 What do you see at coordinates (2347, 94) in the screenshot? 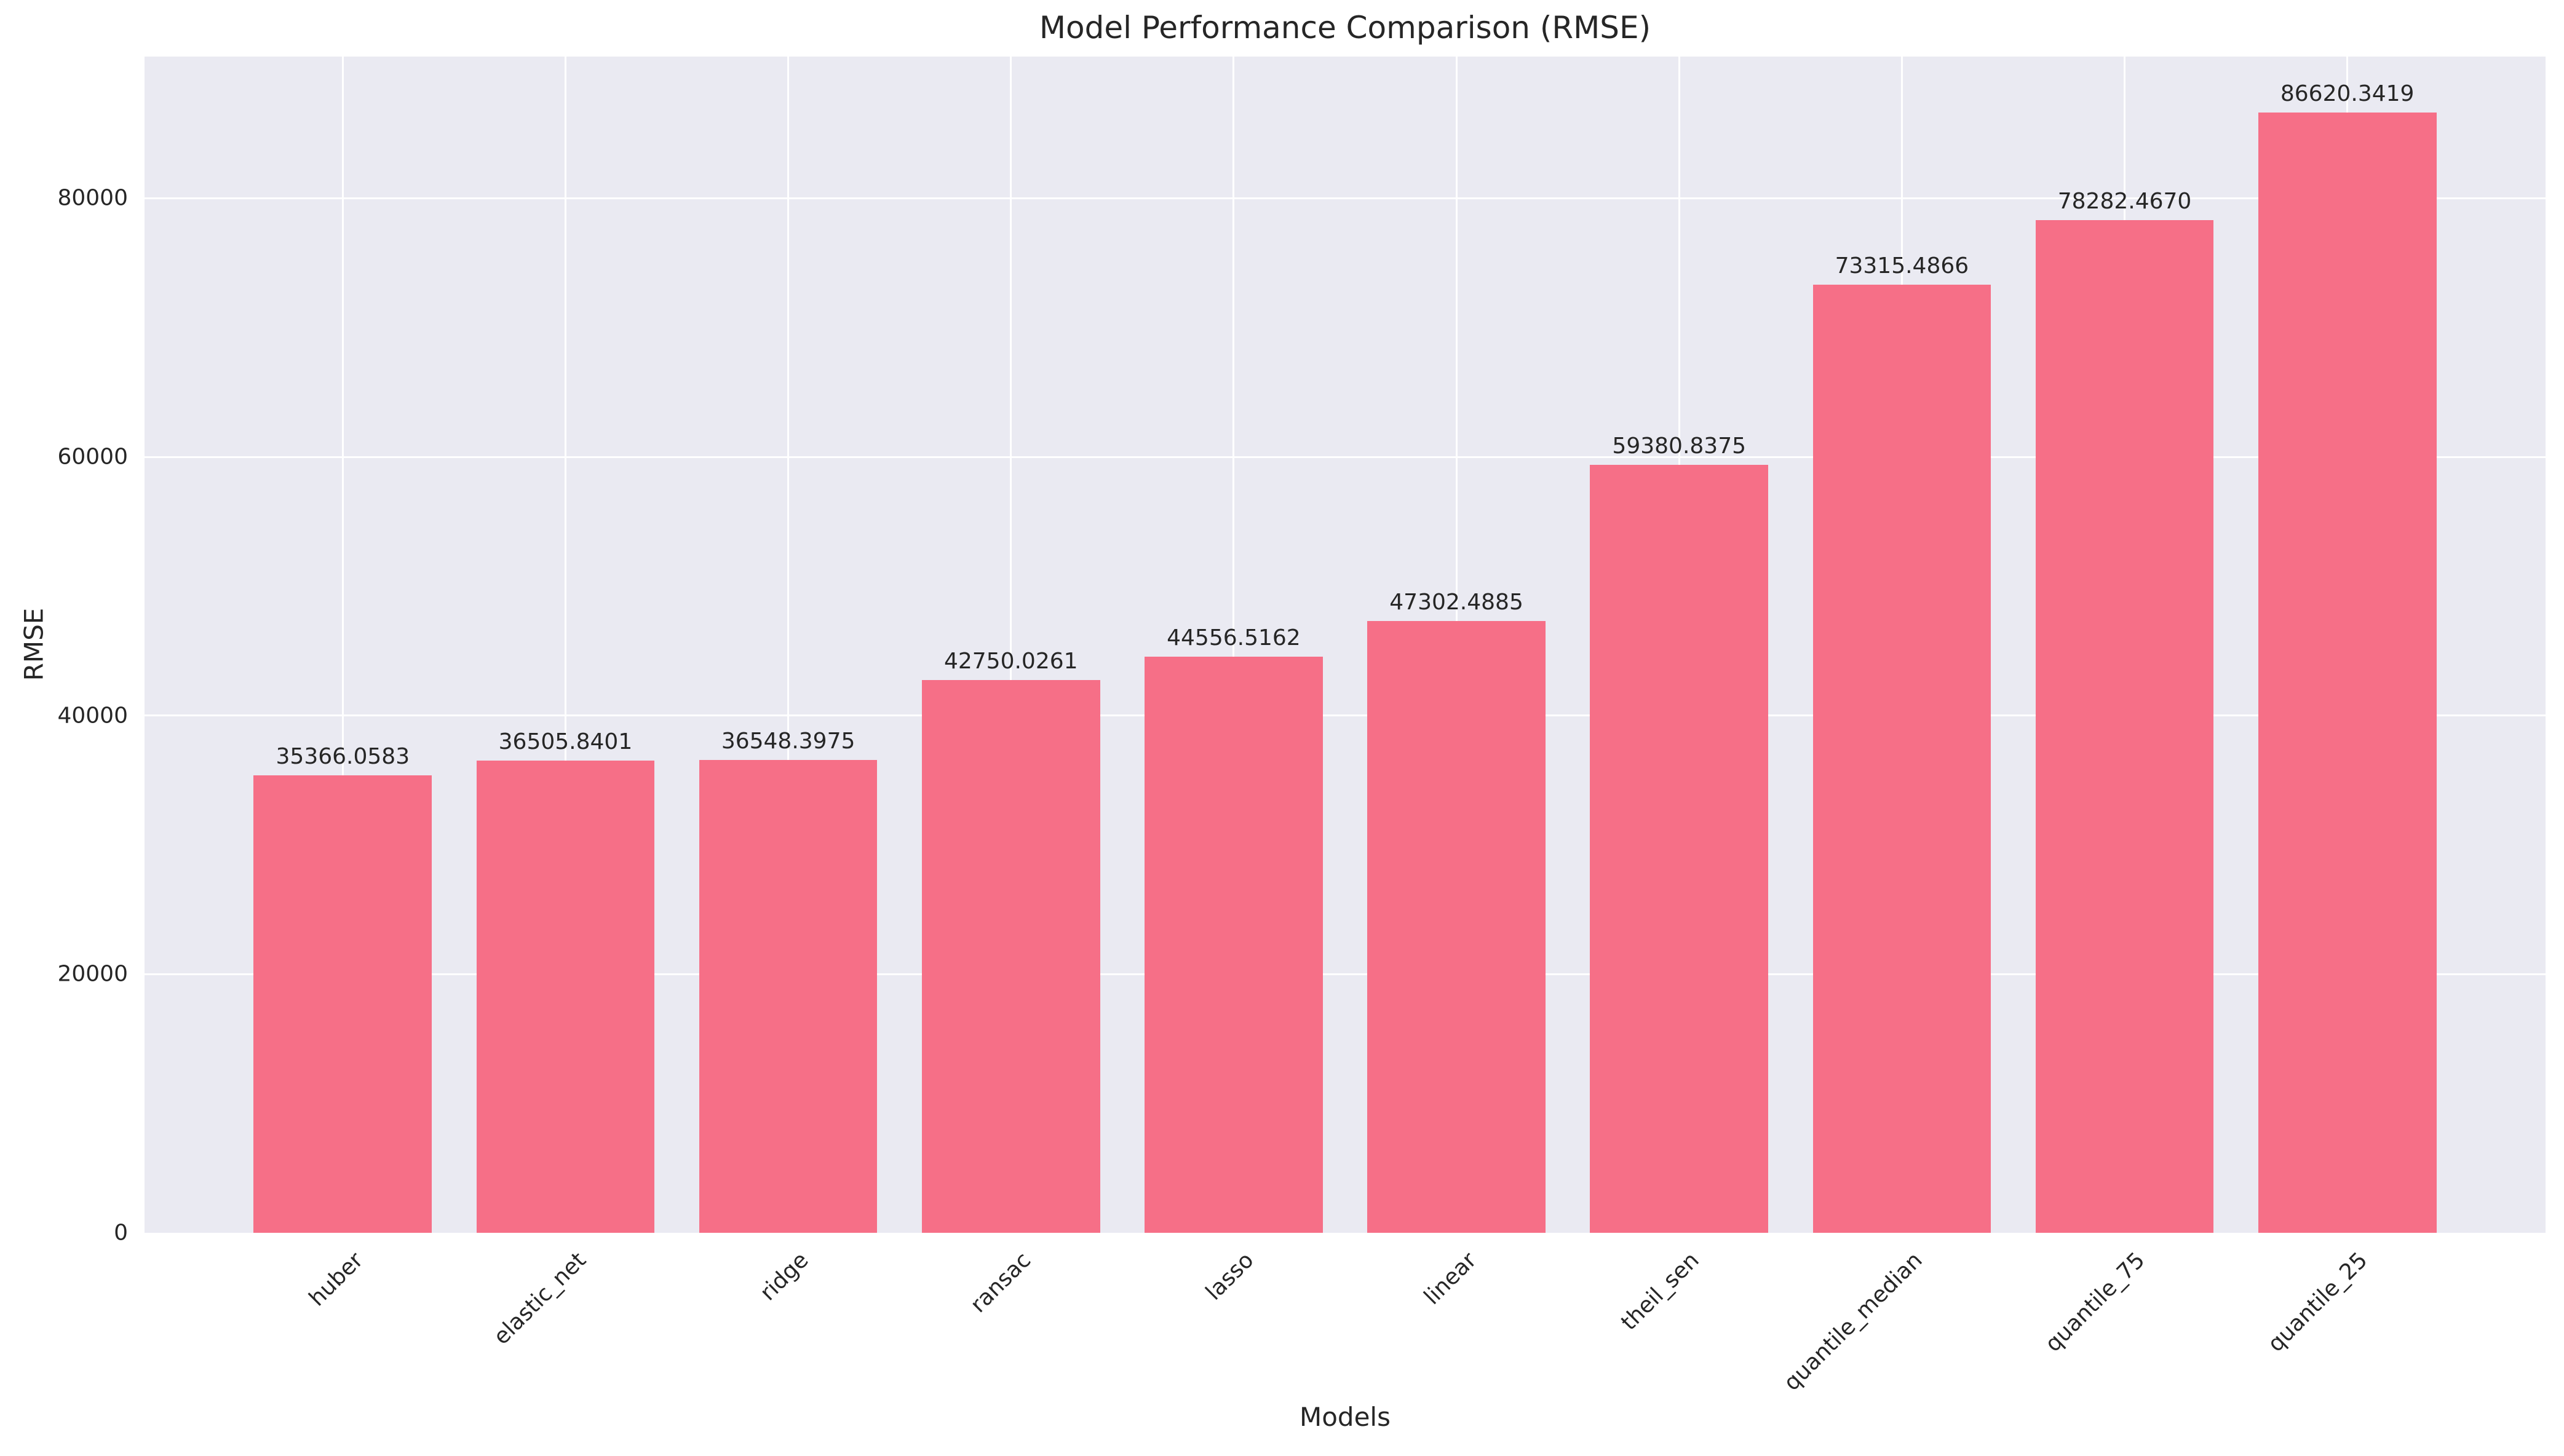
I see `bar-value-label: 86620.3419` at bounding box center [2347, 94].